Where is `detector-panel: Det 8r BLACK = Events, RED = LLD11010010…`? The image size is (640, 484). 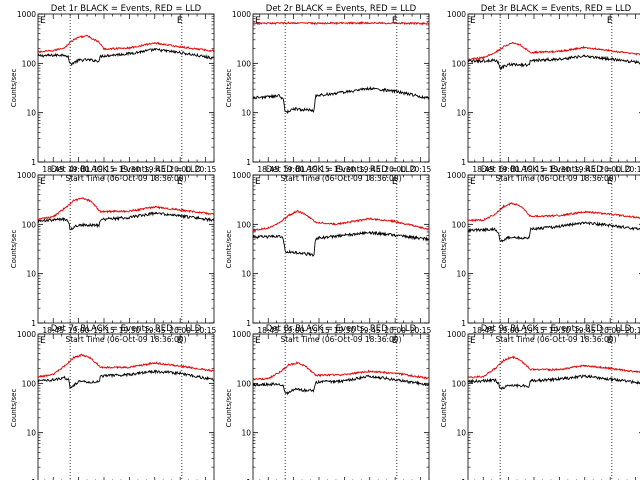
detector-panel: Det 8r BLACK = Events, RED = LLD11010010… is located at coordinates (327, 404).